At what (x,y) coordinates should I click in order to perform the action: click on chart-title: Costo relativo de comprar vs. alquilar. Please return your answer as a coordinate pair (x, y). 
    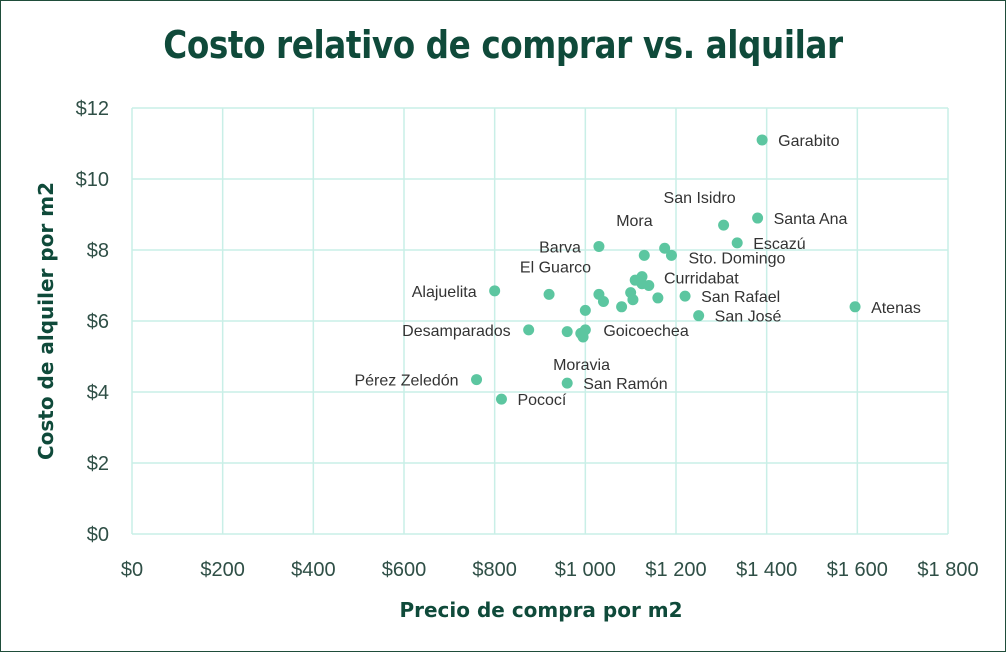
    Looking at the image, I should click on (503, 45).